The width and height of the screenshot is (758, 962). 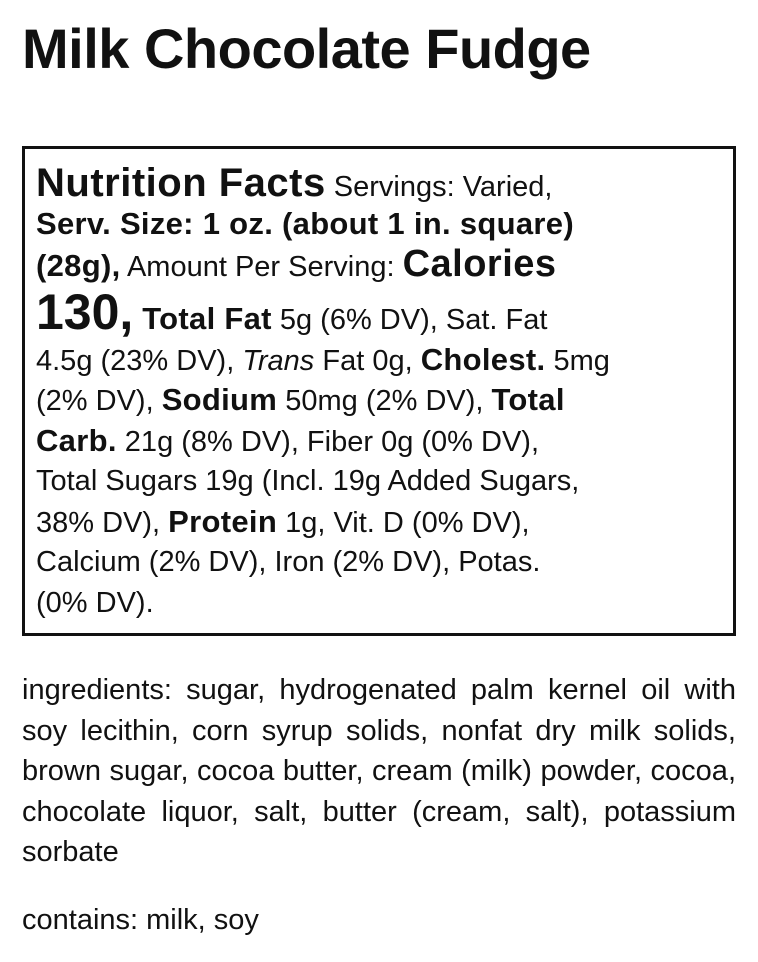 What do you see at coordinates (85, 311) in the screenshot?
I see `calories-value: 130,` at bounding box center [85, 311].